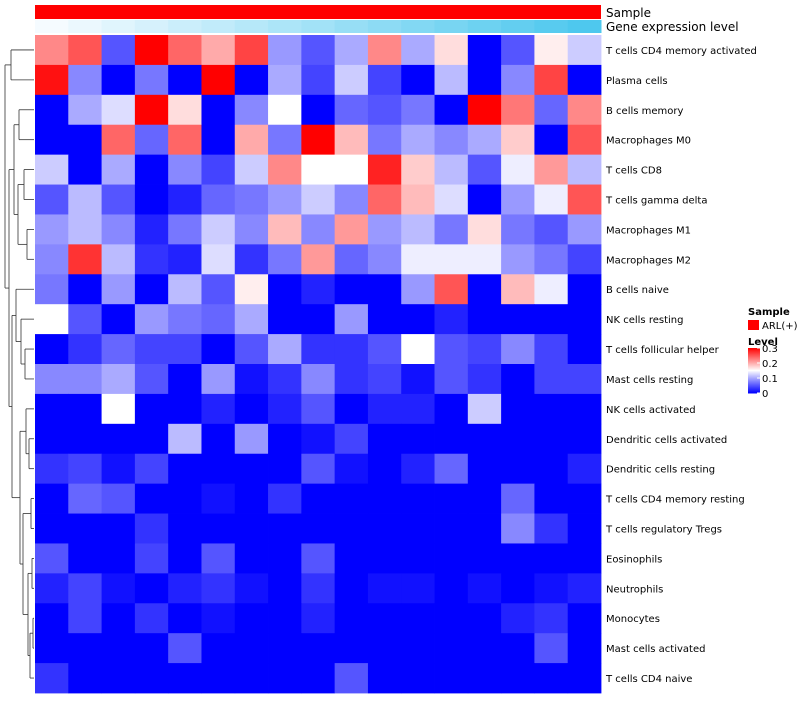 The width and height of the screenshot is (800, 704). I want to click on row-label: NK cells resting, so click(644, 320).